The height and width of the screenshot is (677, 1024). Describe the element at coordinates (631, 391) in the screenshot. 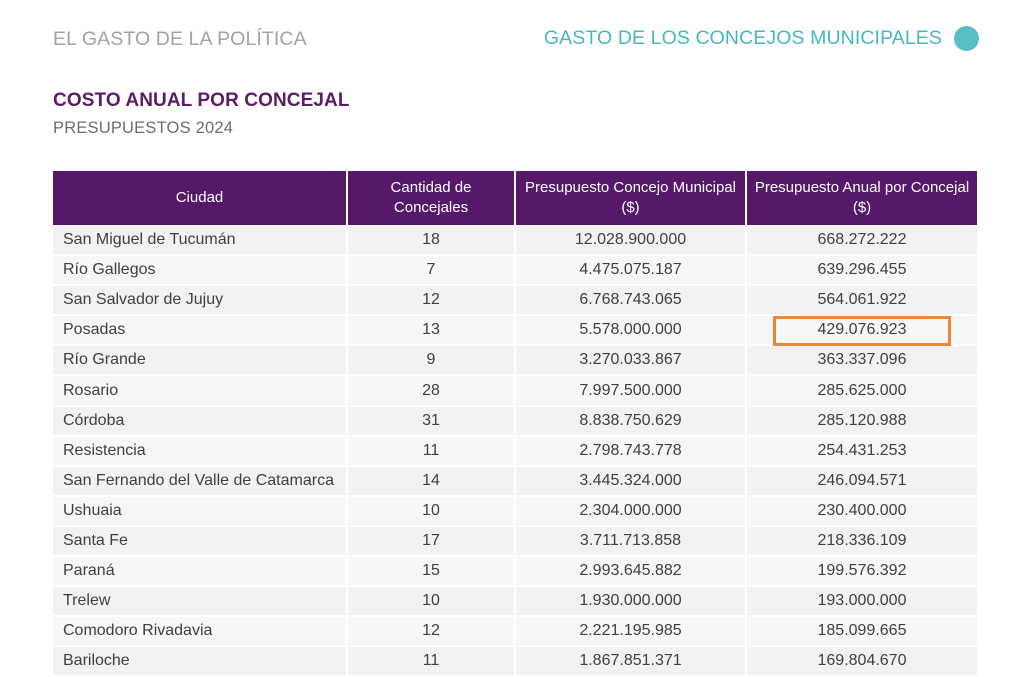

I see `cell-budget: 7.997.500.000` at that location.